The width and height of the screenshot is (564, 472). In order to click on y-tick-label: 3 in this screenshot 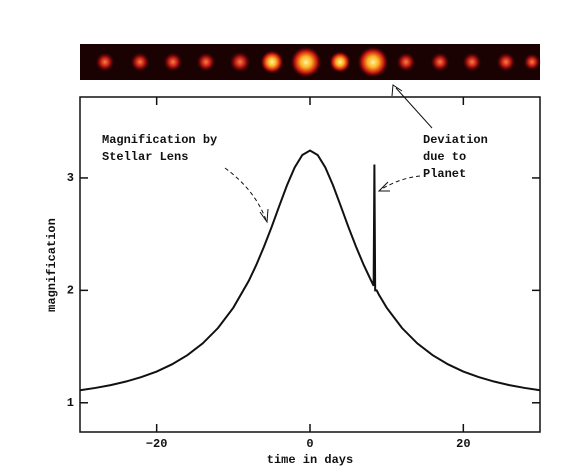, I will do `click(70, 178)`.